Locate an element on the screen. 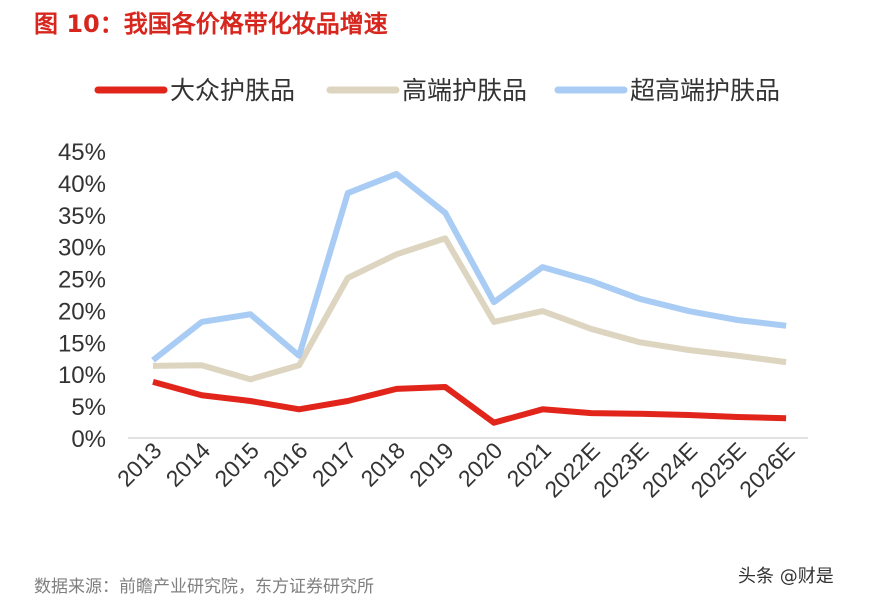 The image size is (874, 604). y-tick-label: 20% is located at coordinates (82, 311).